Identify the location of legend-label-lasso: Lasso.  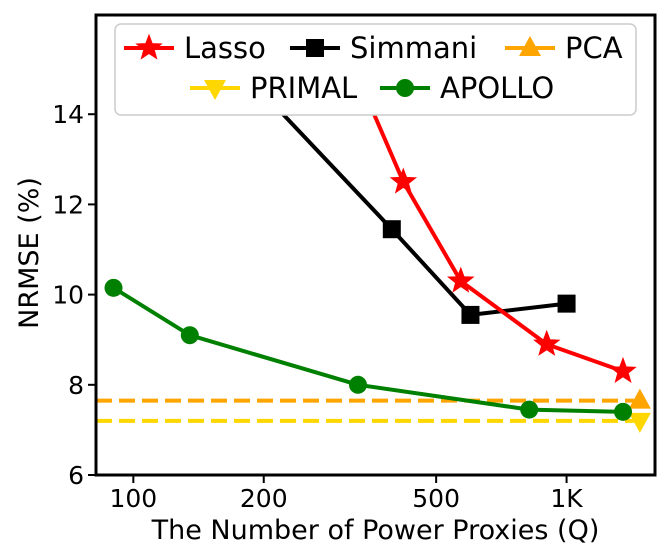
(225, 48).